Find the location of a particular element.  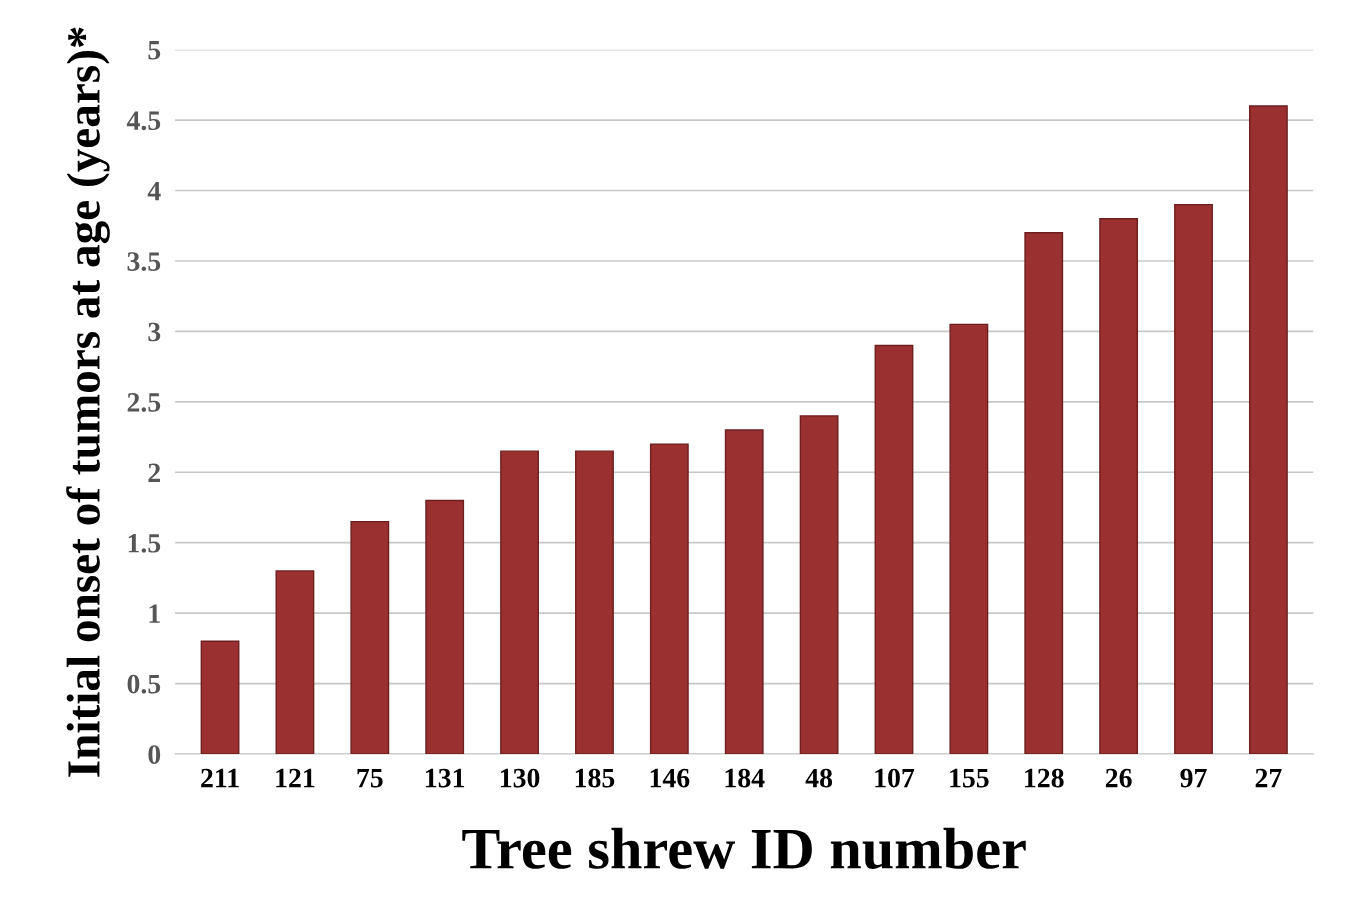

y-tick-label: 5 is located at coordinates (154, 50).